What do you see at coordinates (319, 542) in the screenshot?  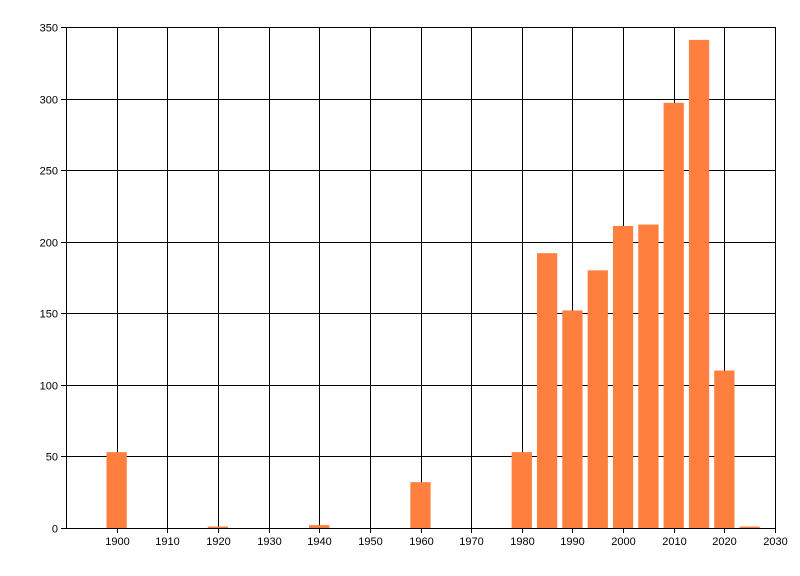 I see `x-tick-label: 1940` at bounding box center [319, 542].